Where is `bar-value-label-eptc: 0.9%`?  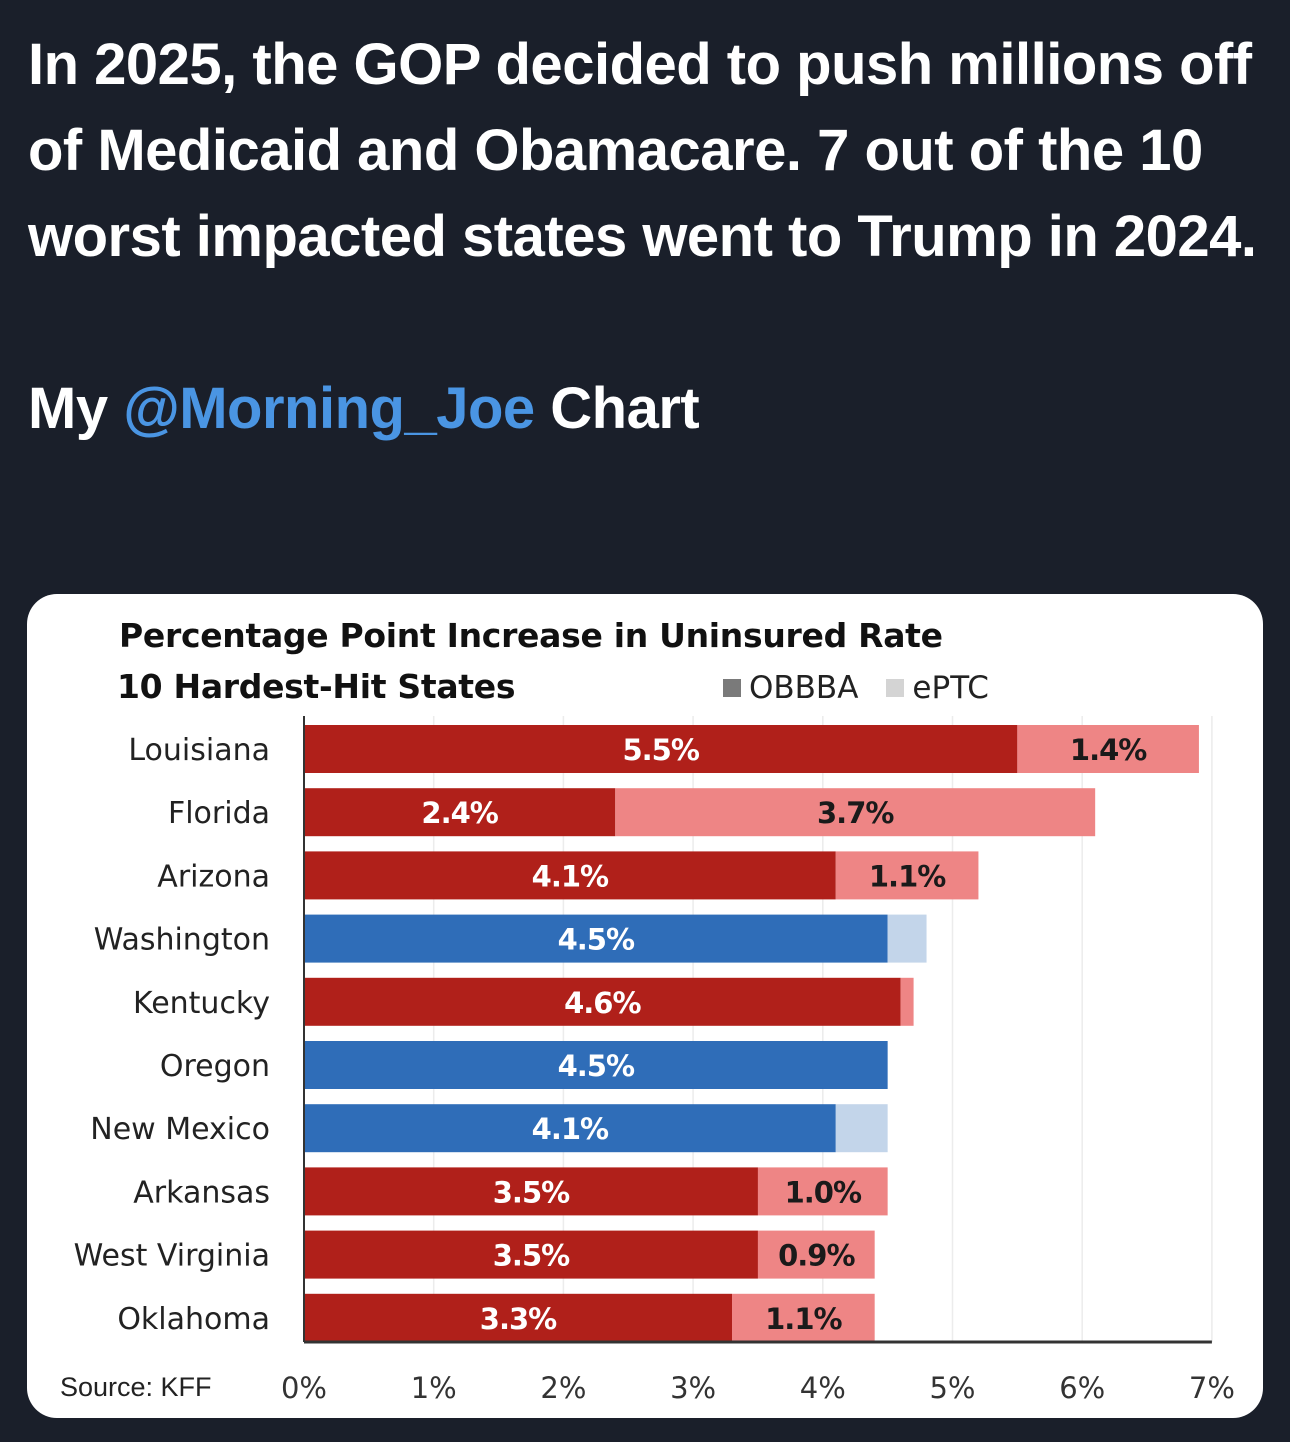 bar-value-label-eptc: 0.9% is located at coordinates (816, 1256).